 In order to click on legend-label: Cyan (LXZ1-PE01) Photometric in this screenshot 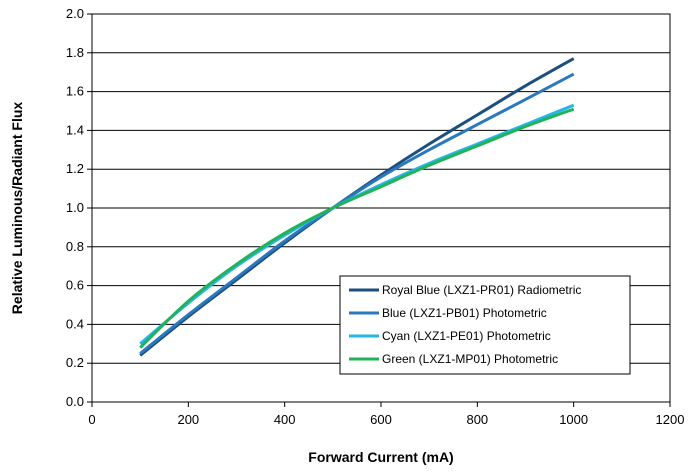, I will do `click(466, 336)`.